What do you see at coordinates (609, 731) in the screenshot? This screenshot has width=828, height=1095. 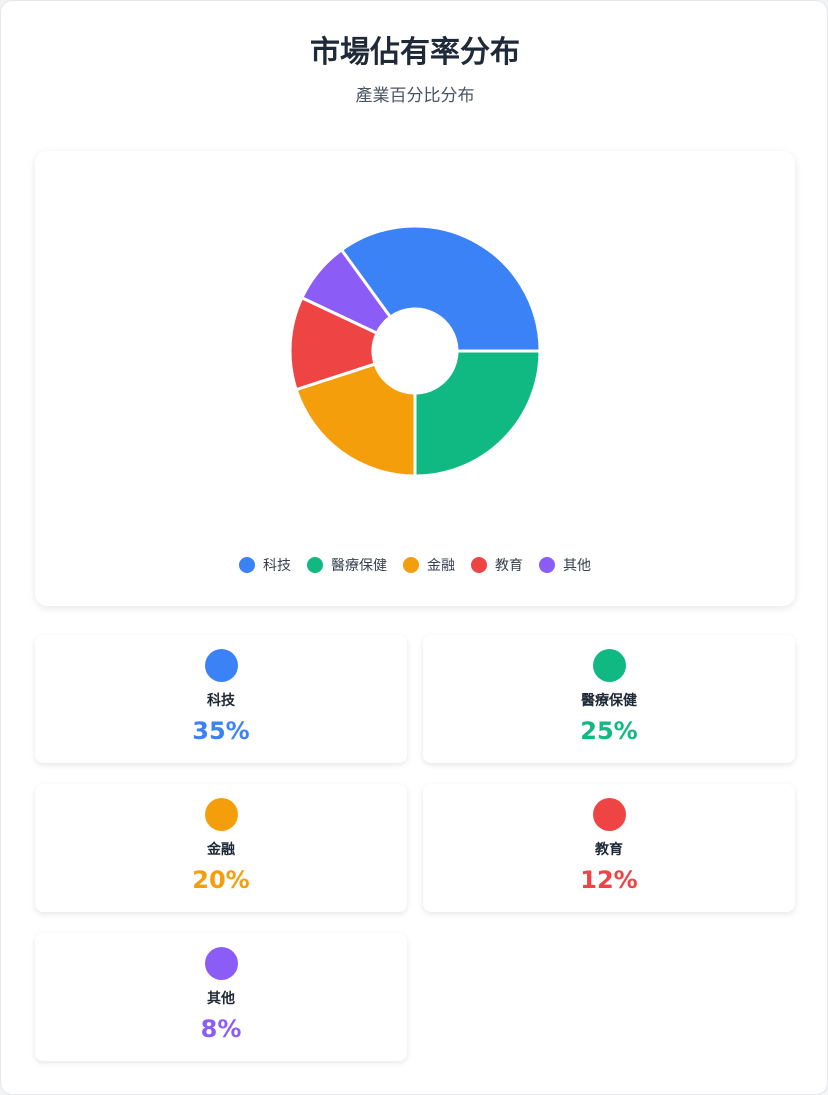 I see `stat-value: 25%` at bounding box center [609, 731].